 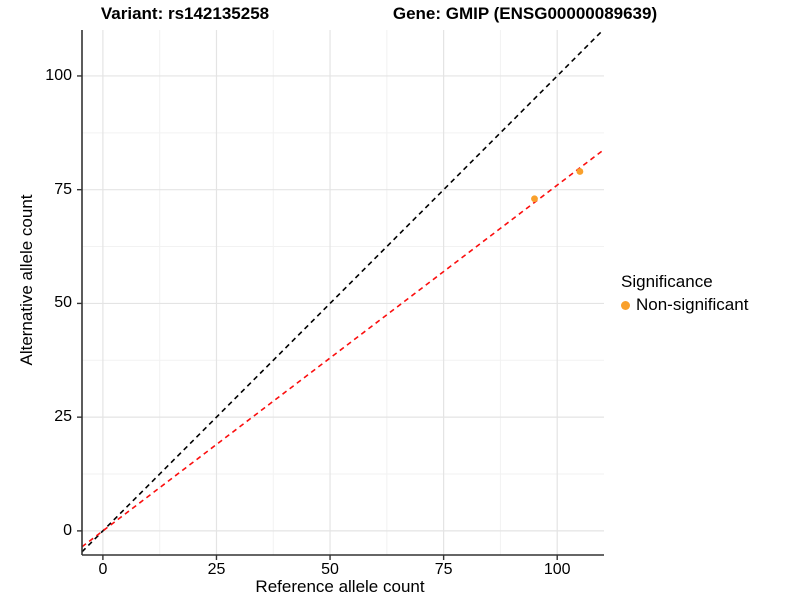 I want to click on x-tick-label: 25, so click(x=216, y=569).